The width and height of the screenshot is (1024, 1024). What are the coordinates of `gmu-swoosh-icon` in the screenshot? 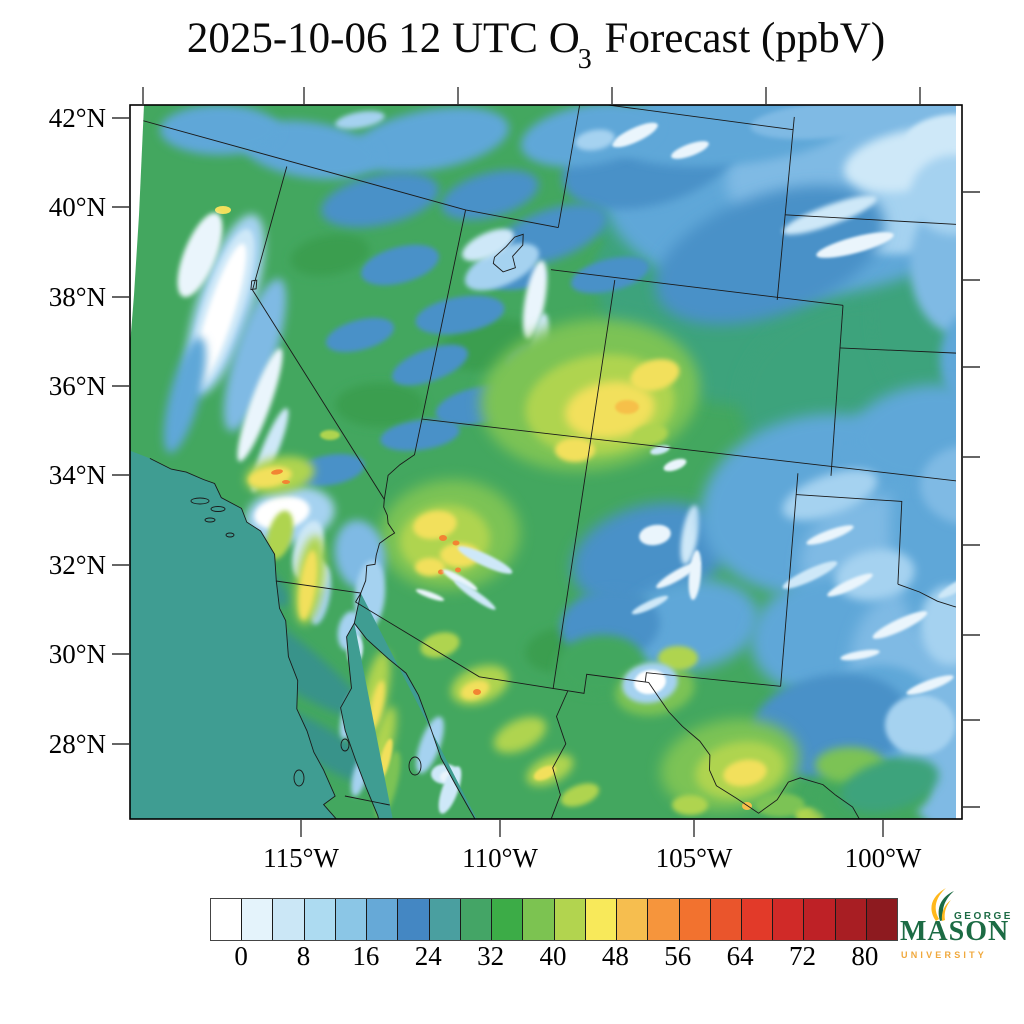 It's located at (942, 904).